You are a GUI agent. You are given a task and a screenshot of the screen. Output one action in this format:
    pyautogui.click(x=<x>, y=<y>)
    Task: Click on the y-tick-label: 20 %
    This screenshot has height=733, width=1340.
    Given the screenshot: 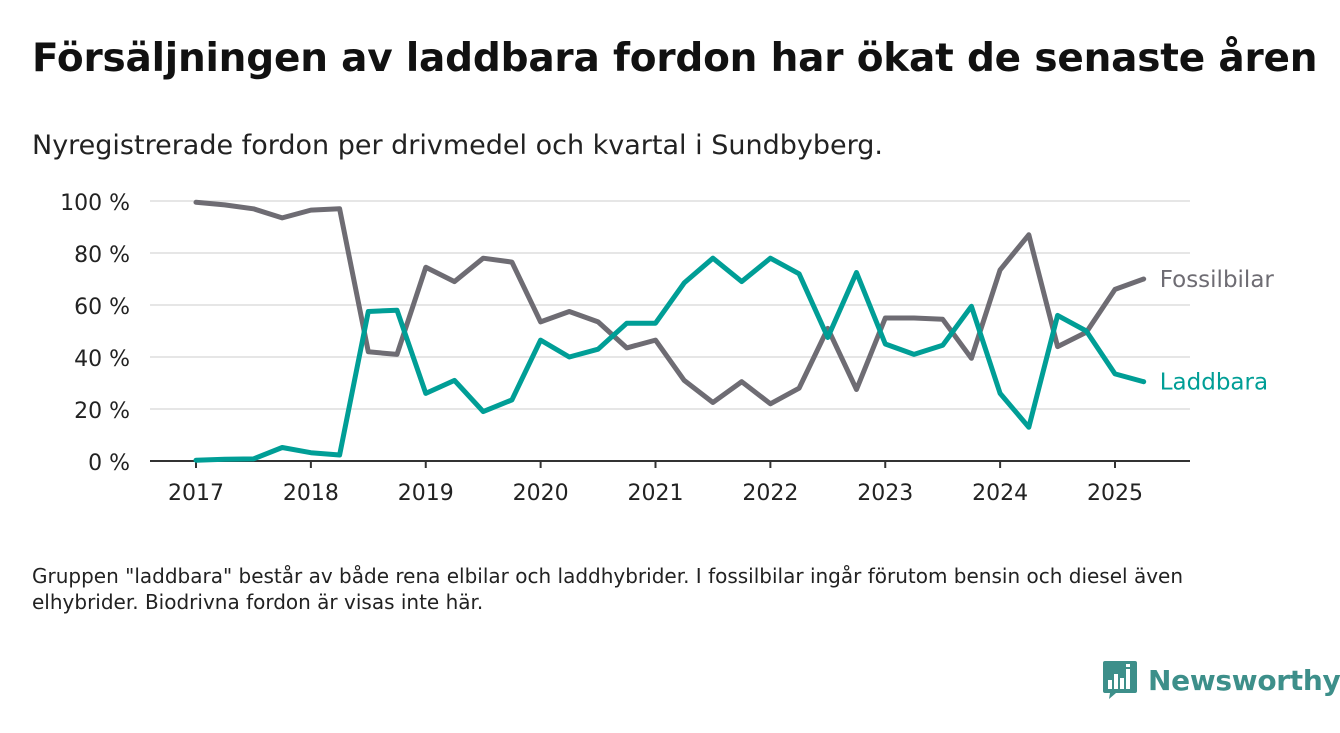 What is the action you would take?
    pyautogui.click(x=102, y=411)
    